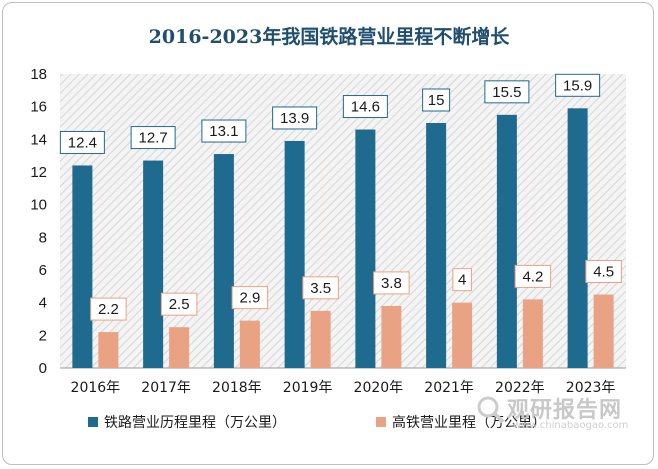 The height and width of the screenshot is (469, 658). I want to click on x-tick-label: 2019年, so click(308, 388).